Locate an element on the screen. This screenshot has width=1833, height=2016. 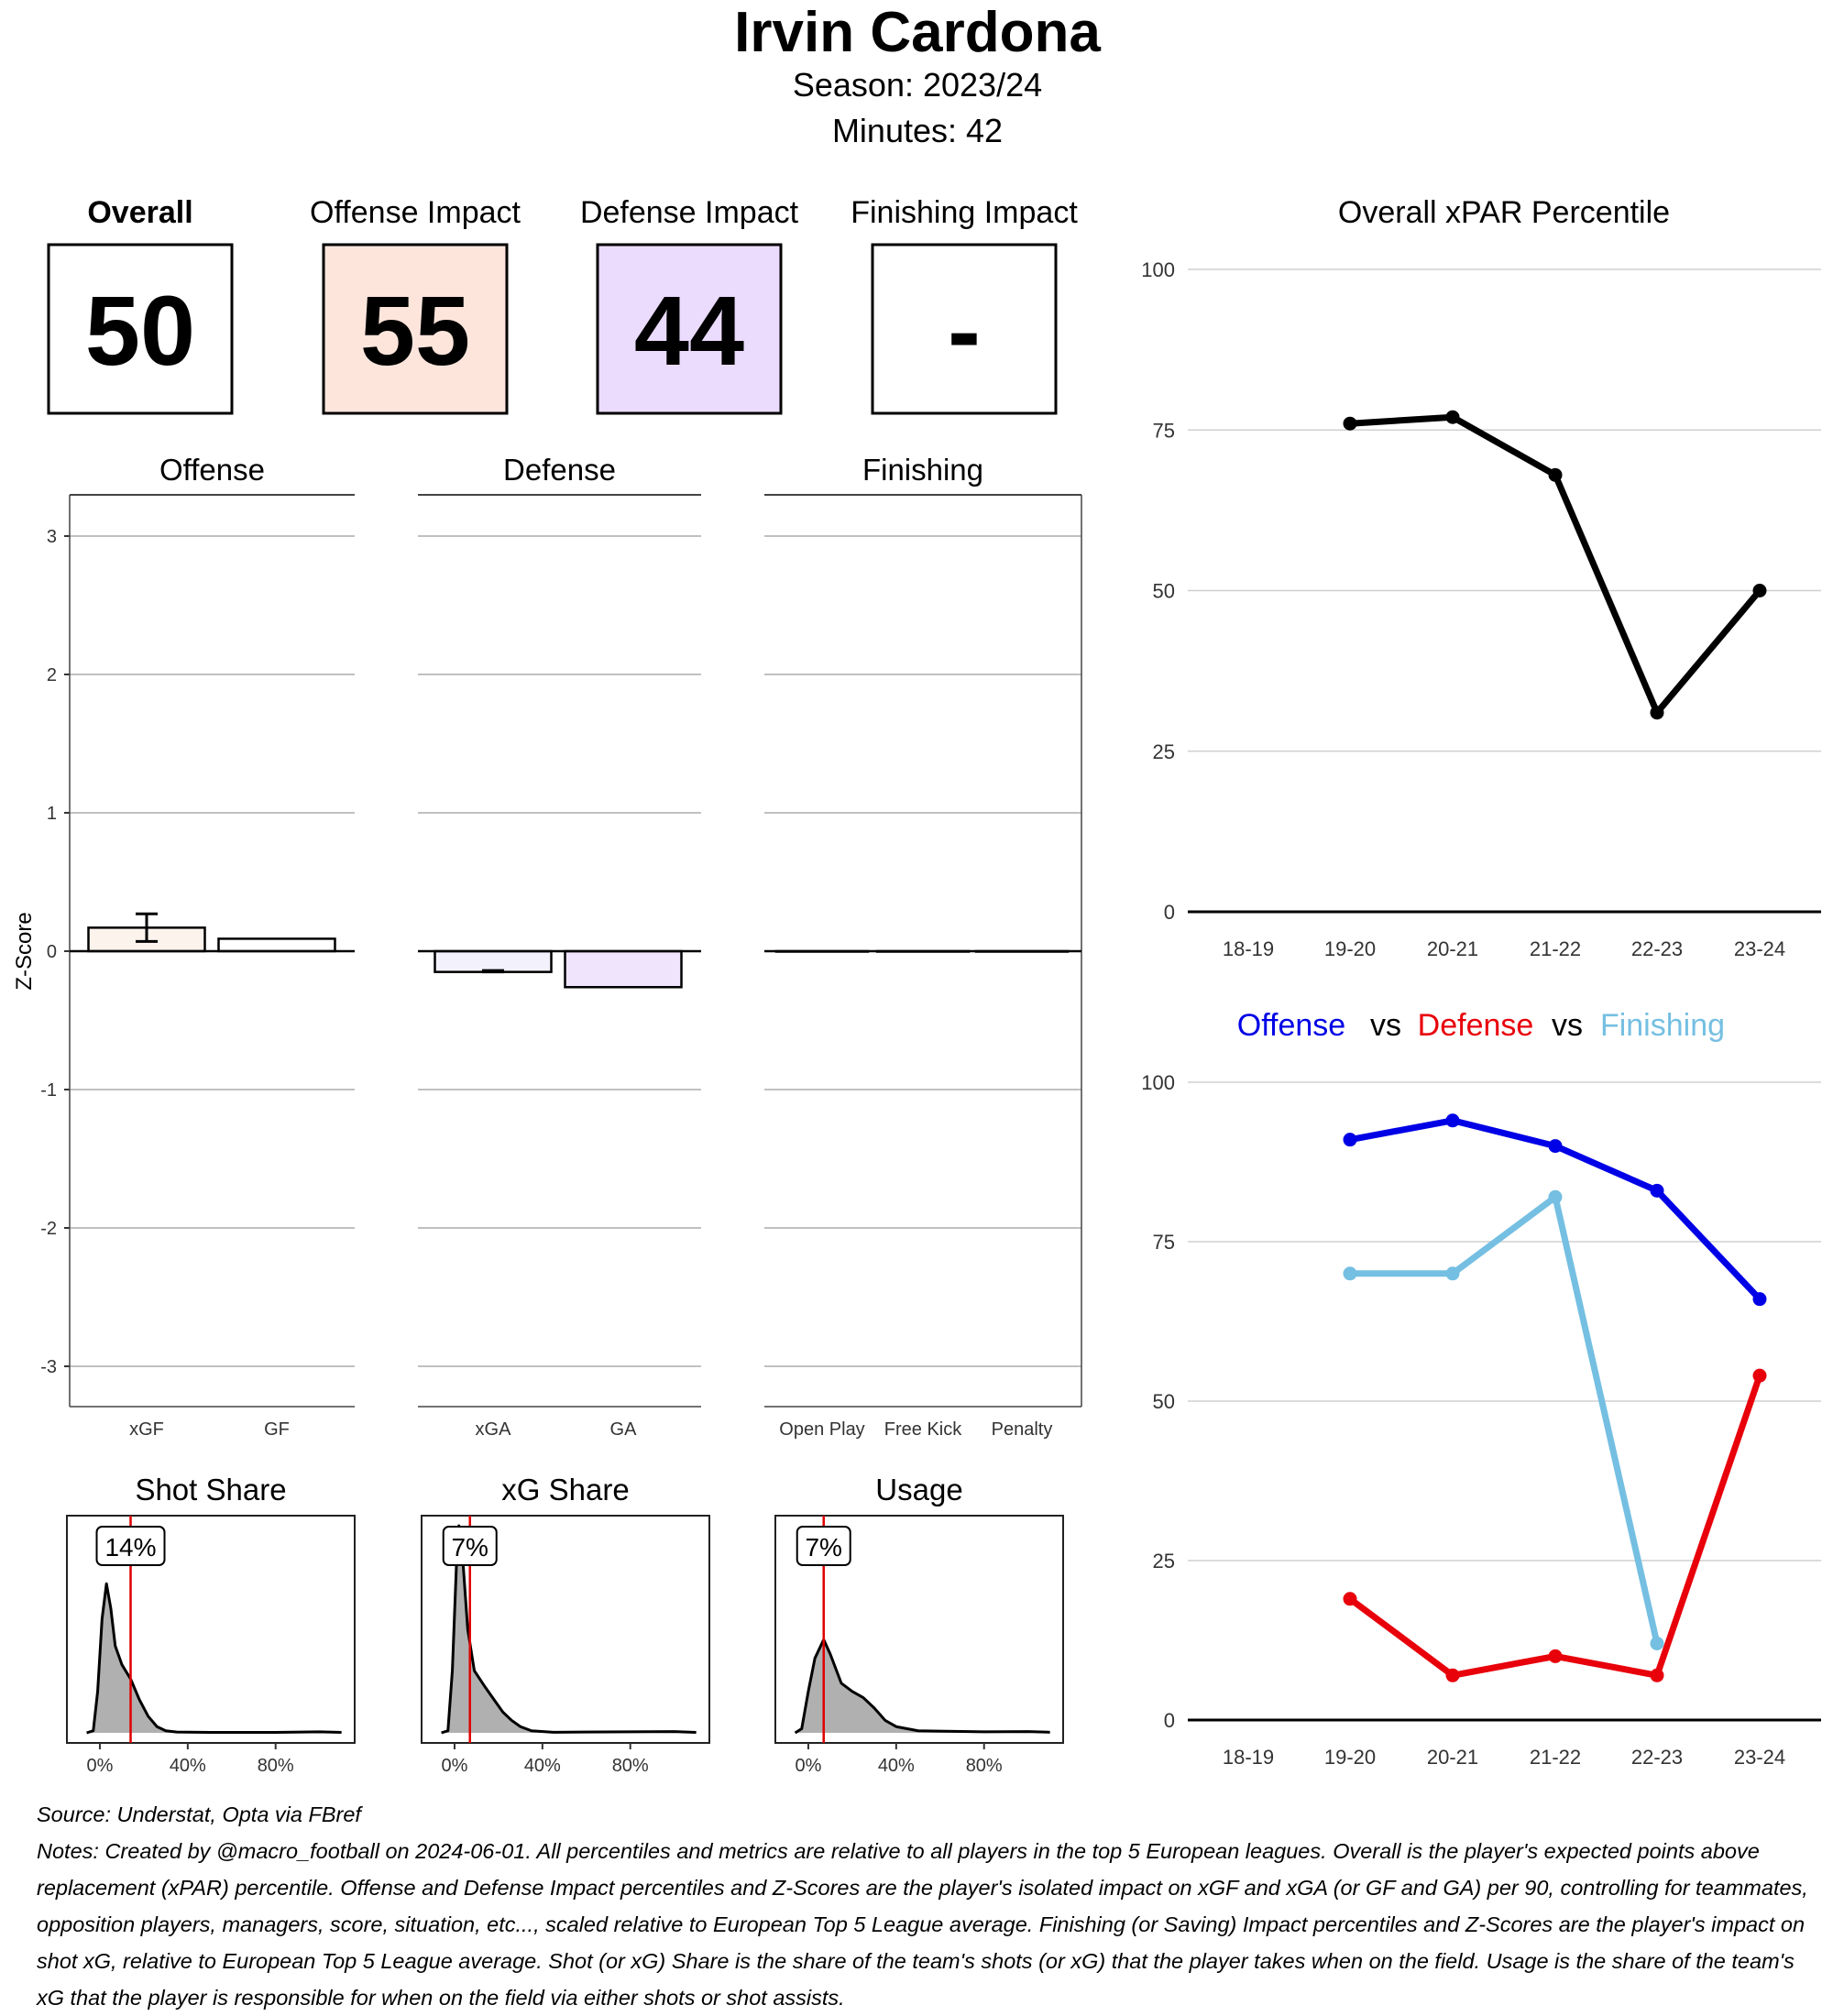
marker-label: 7% is located at coordinates (469, 1547).